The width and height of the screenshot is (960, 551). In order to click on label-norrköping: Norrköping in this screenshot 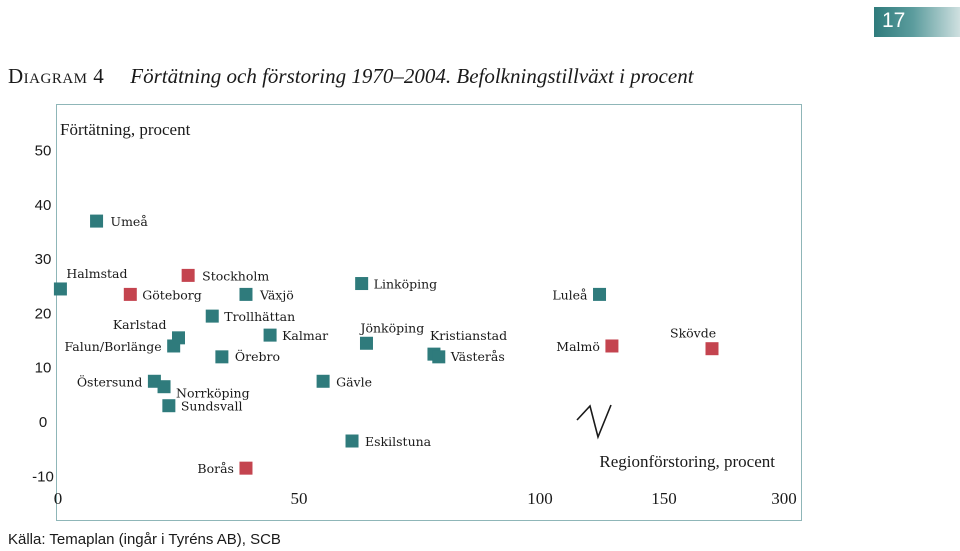, I will do `click(213, 393)`.